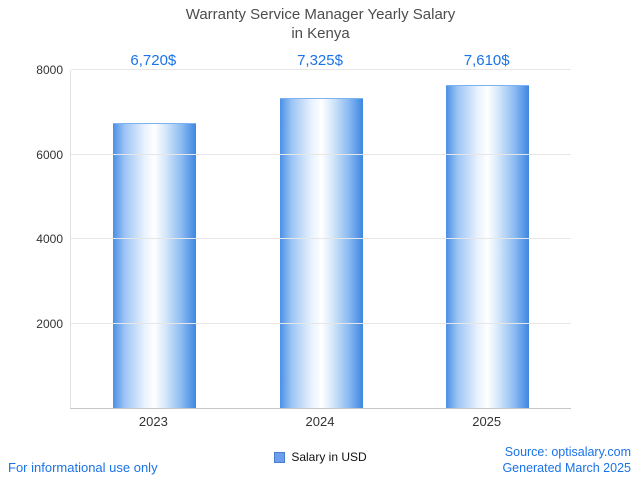 This screenshot has height=481, width=641. What do you see at coordinates (566, 468) in the screenshot?
I see `generated-date: Generated March 2025` at bounding box center [566, 468].